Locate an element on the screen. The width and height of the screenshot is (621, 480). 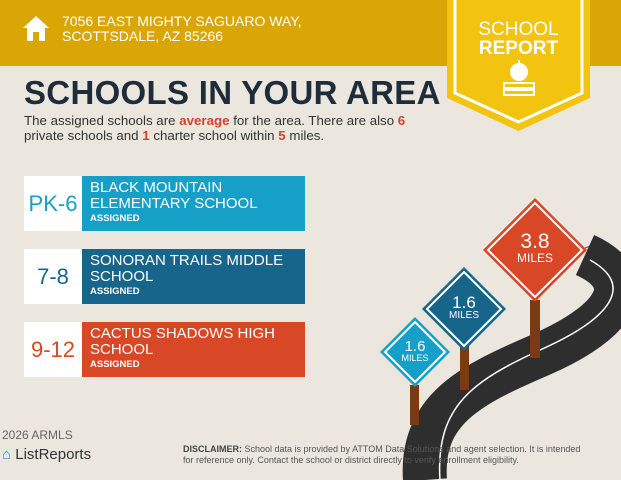
badge-title: SCHOOL REPORT is located at coordinates (518, 39).